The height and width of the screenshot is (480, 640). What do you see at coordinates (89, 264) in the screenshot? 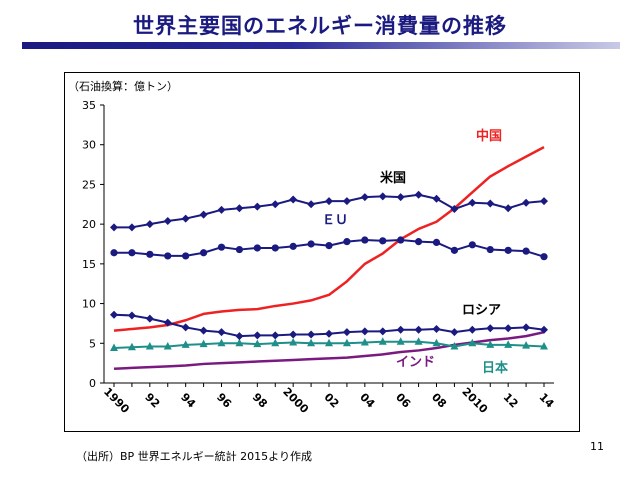
I see `y-tick-label: 15` at bounding box center [89, 264].